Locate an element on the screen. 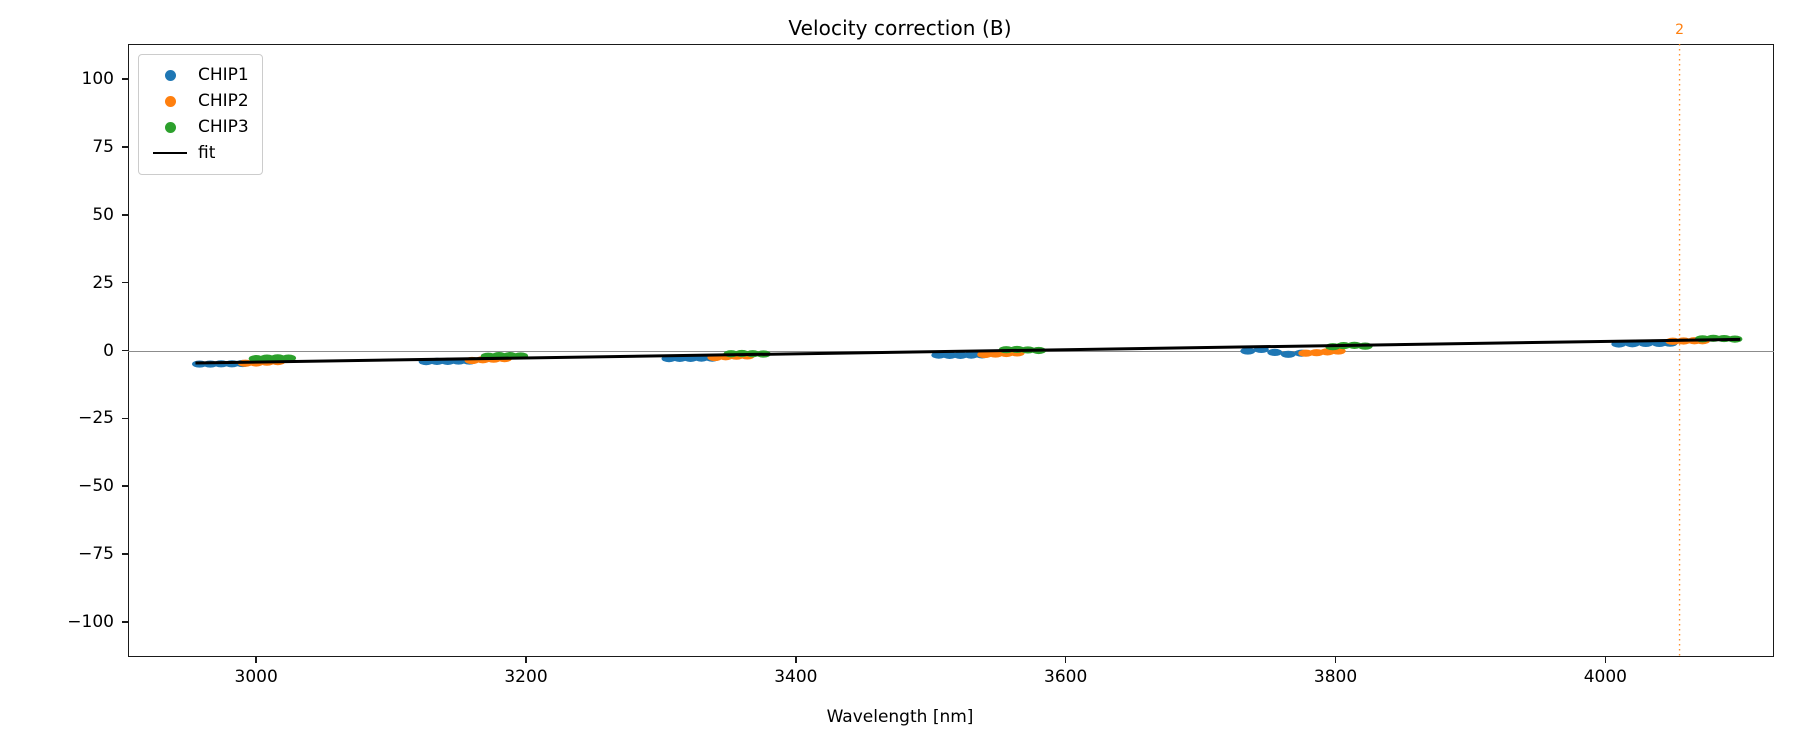 The height and width of the screenshot is (750, 1800). fit-line is located at coordinates (968, 351).